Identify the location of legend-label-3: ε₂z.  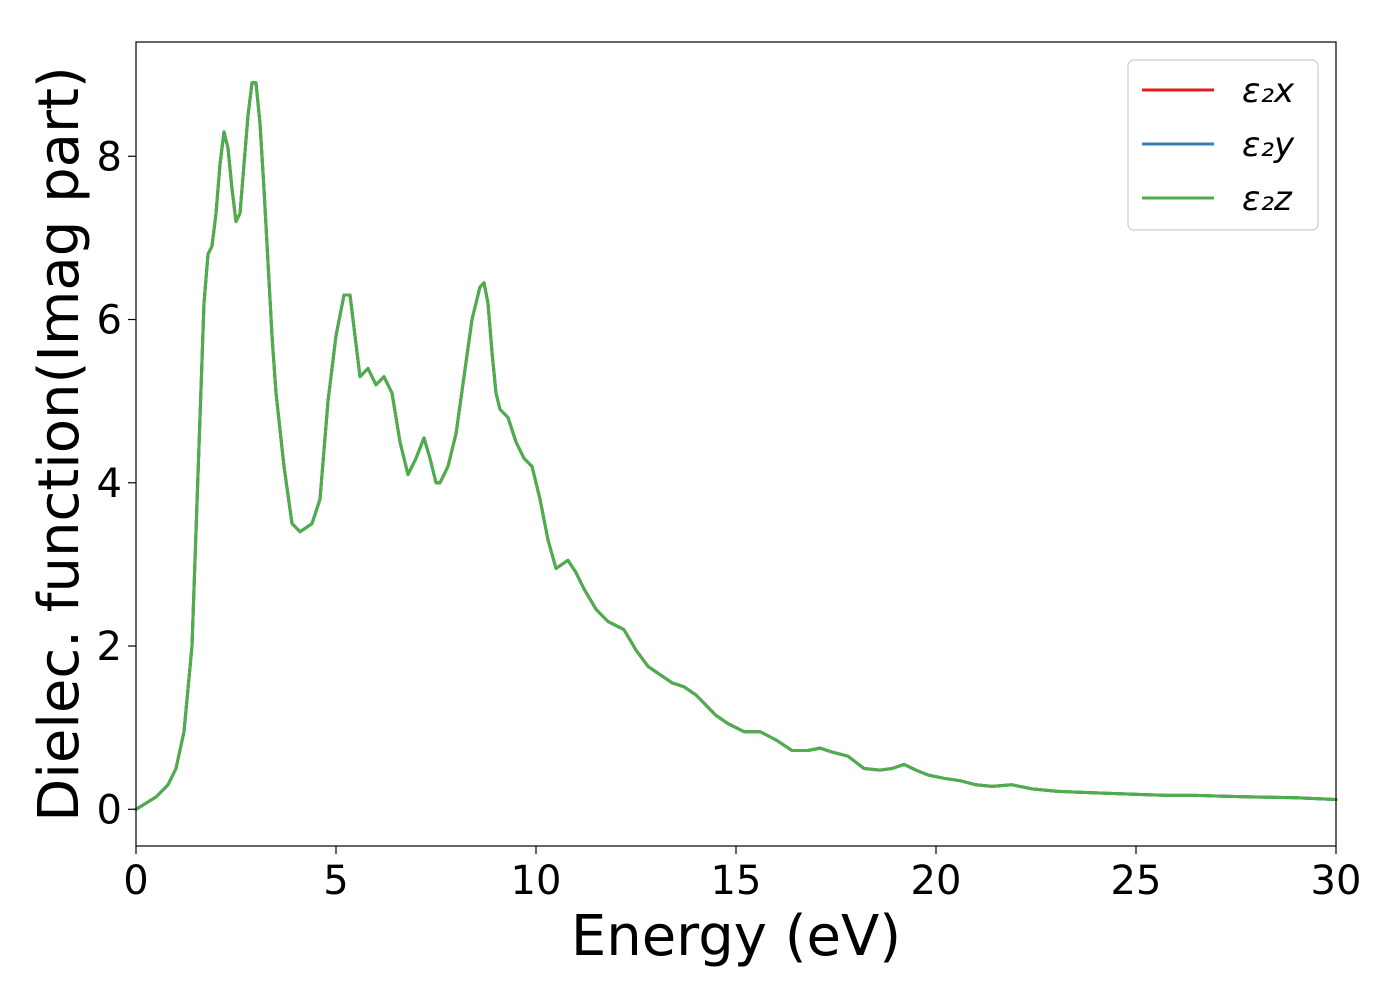
(1267, 199).